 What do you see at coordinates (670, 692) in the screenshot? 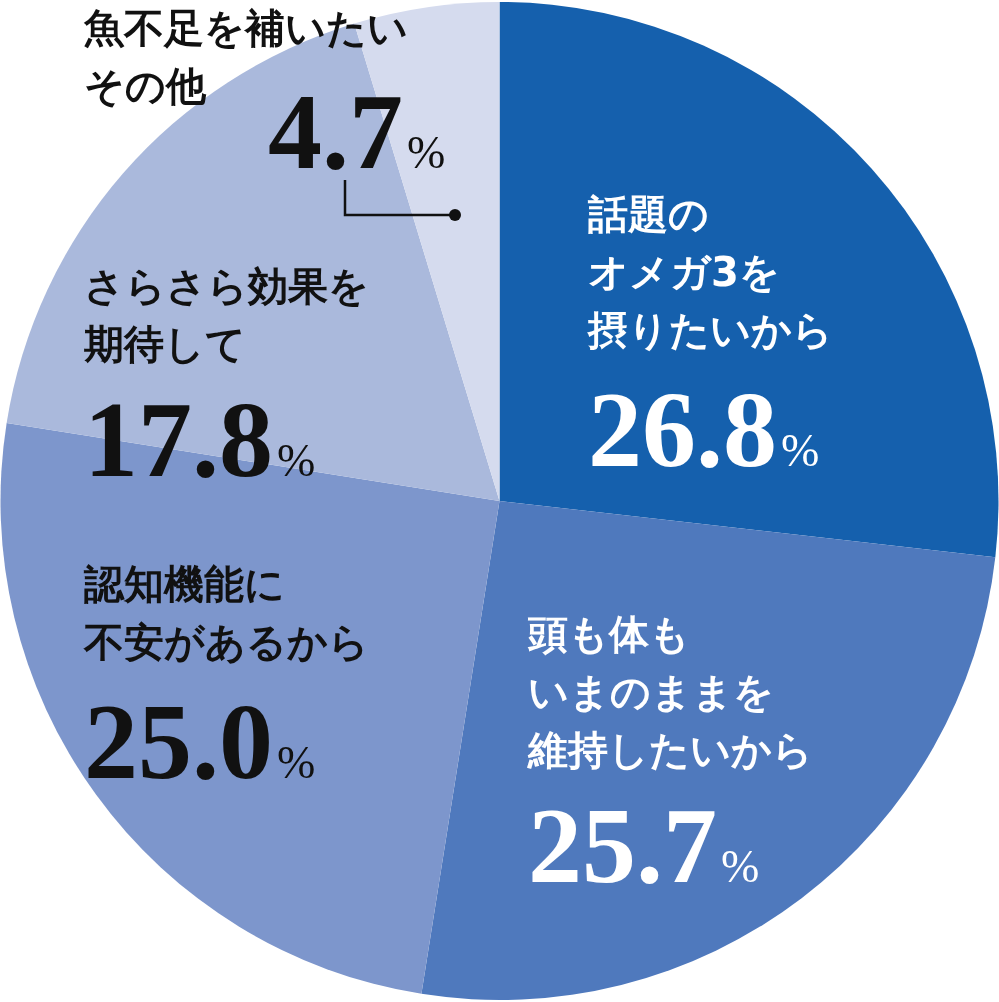
I see `slice-label: 頭も体もいまのままを維持したいから` at bounding box center [670, 692].